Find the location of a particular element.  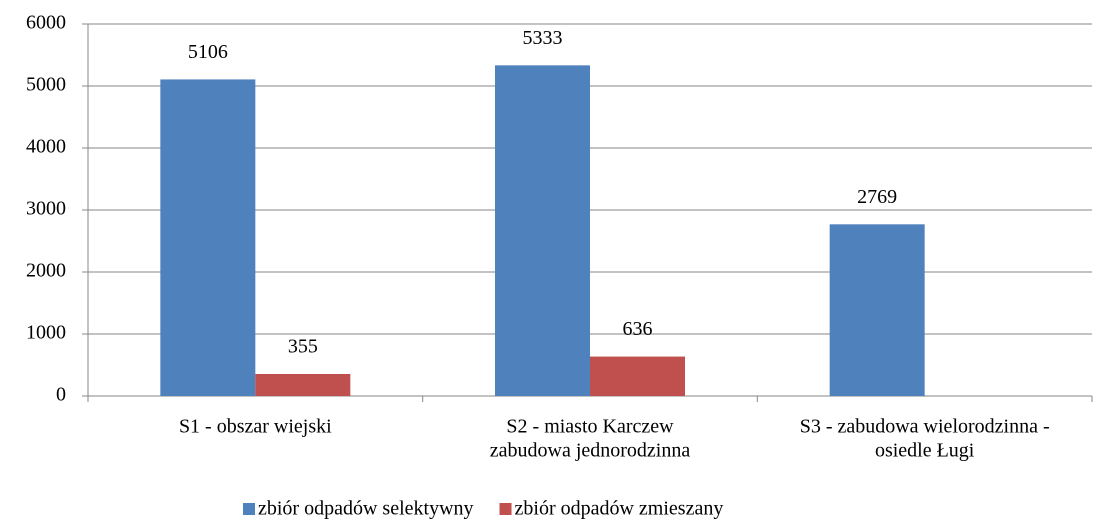

data-label: 5333 is located at coordinates (543, 38).